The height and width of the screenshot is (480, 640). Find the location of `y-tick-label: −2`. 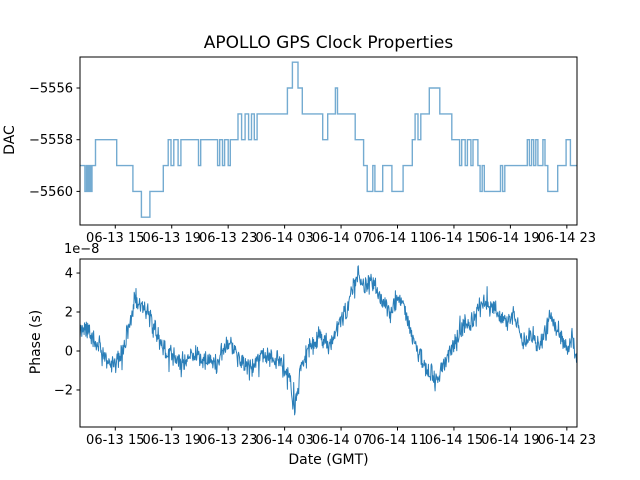

y-tick-label: −2 is located at coordinates (63, 390).